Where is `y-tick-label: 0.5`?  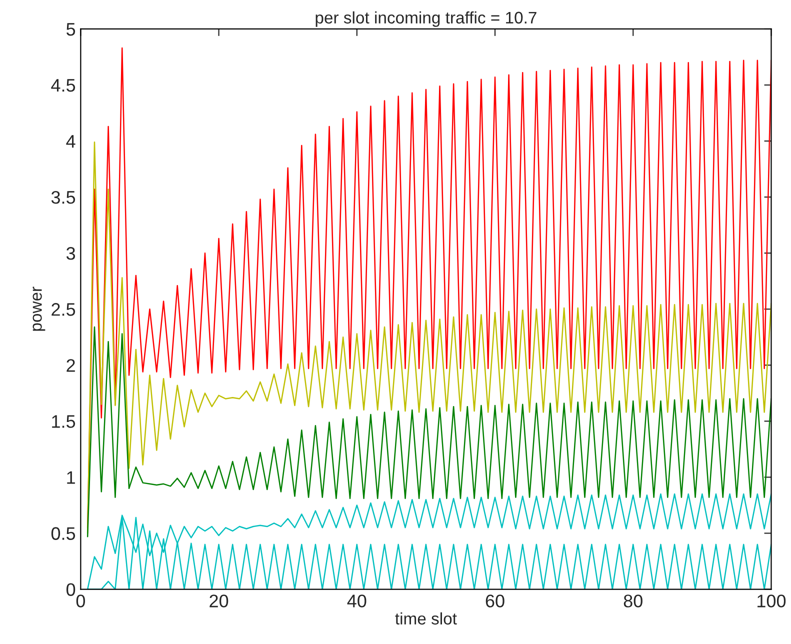 y-tick-label: 0.5 is located at coordinates (63, 533).